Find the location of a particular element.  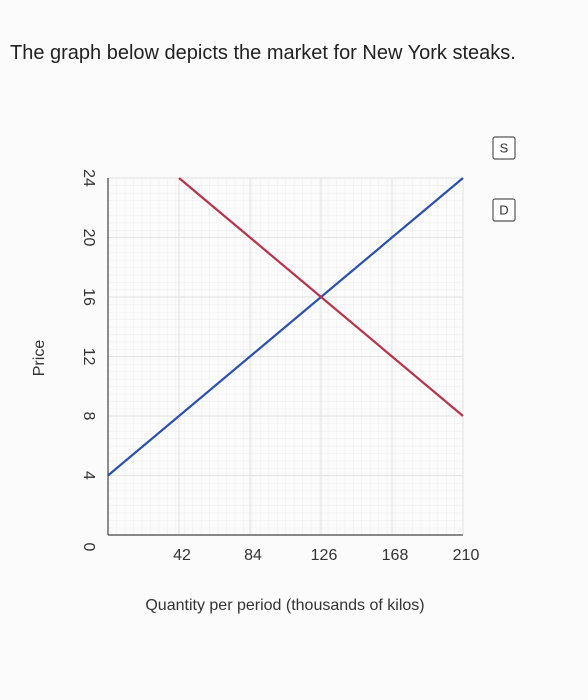

legend-label: S is located at coordinates (504, 147).